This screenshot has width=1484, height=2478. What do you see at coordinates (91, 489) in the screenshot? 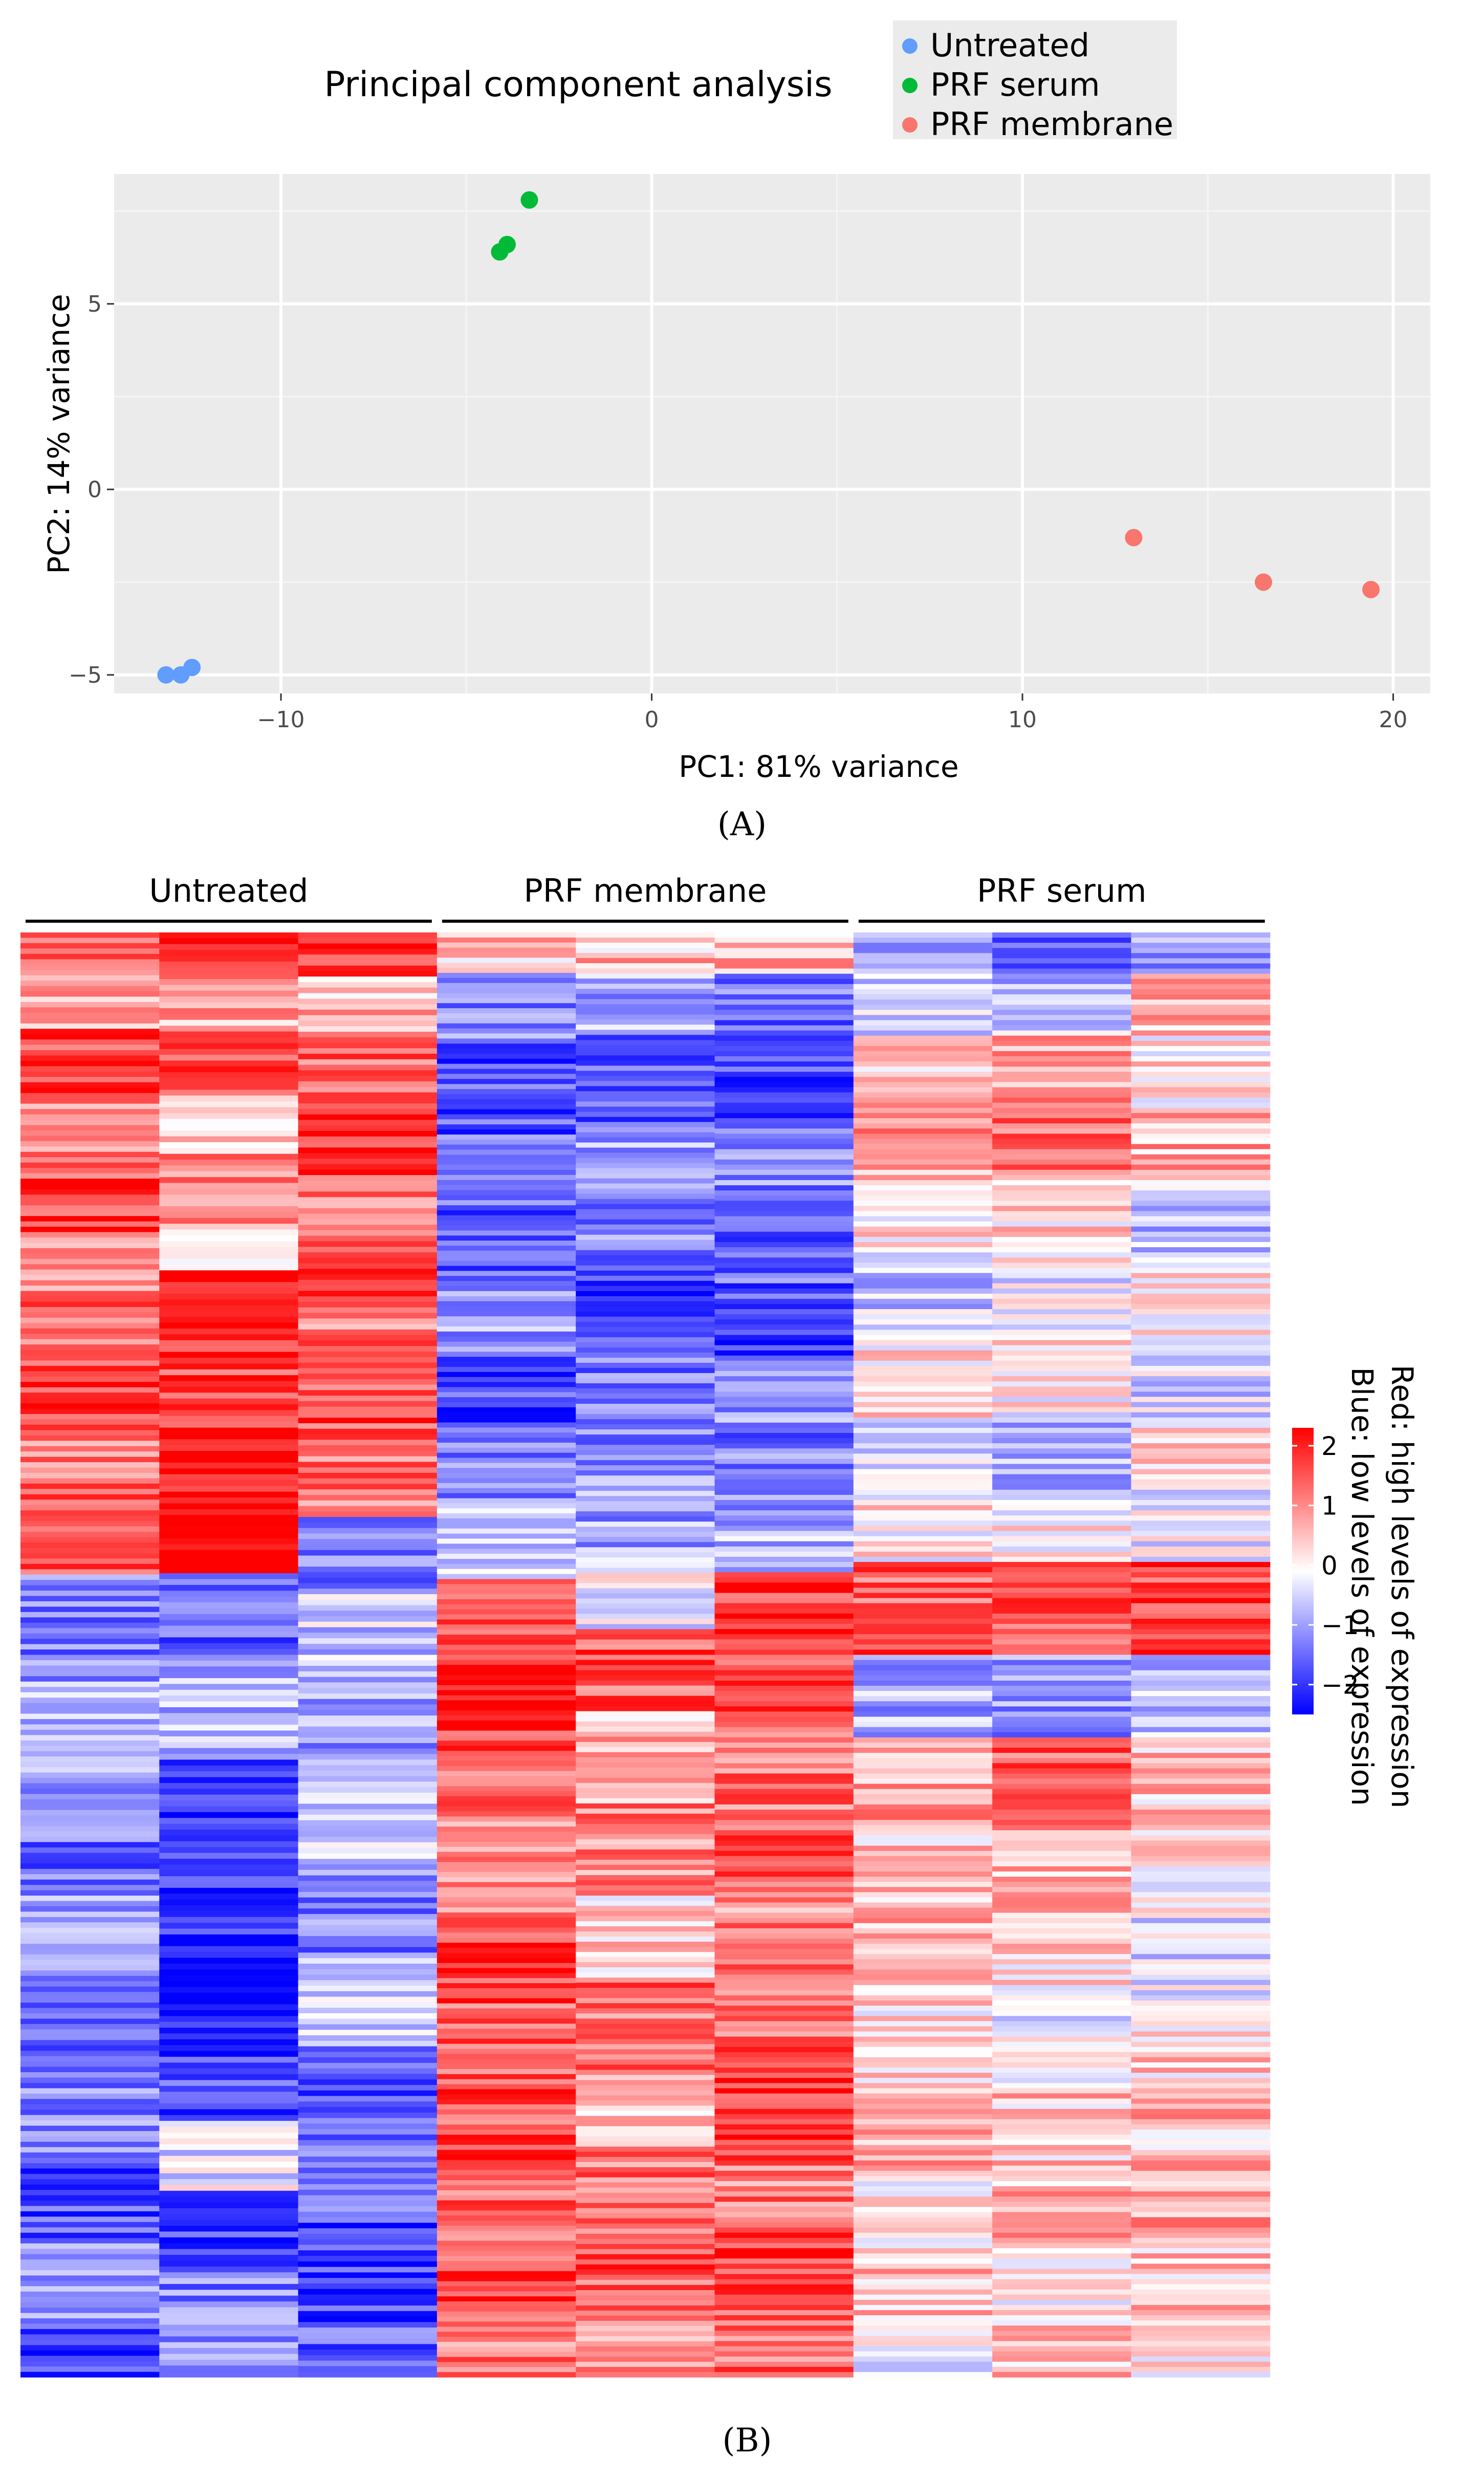
I see `pca-y-ticks: −505` at bounding box center [91, 489].